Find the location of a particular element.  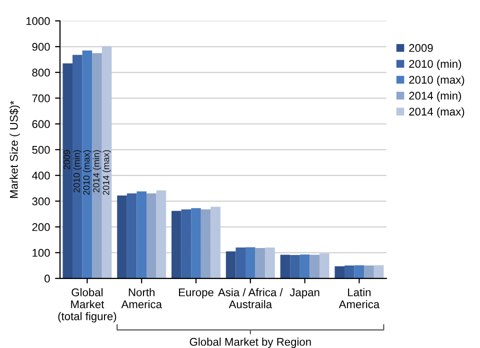

x-tick-label: Latin America is located at coordinates (359, 298).